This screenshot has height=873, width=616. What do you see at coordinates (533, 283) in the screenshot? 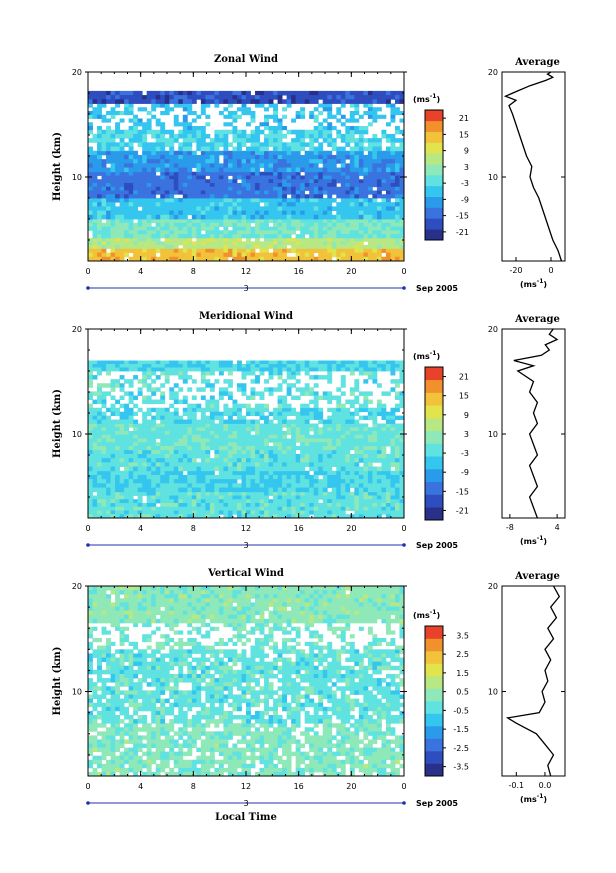
I see `average-x-axis-label: (ms-1)` at bounding box center [533, 283].